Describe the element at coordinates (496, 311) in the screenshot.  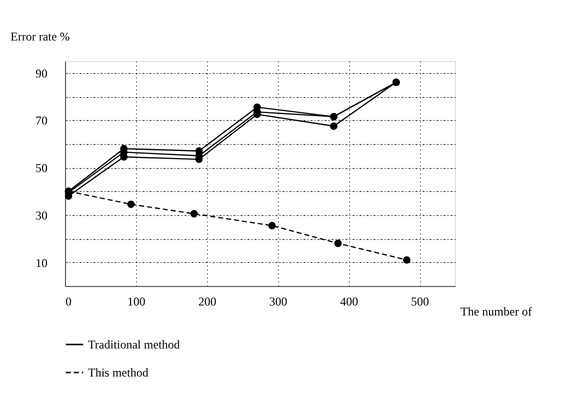
I see `x-axis-title: The number of` at that location.